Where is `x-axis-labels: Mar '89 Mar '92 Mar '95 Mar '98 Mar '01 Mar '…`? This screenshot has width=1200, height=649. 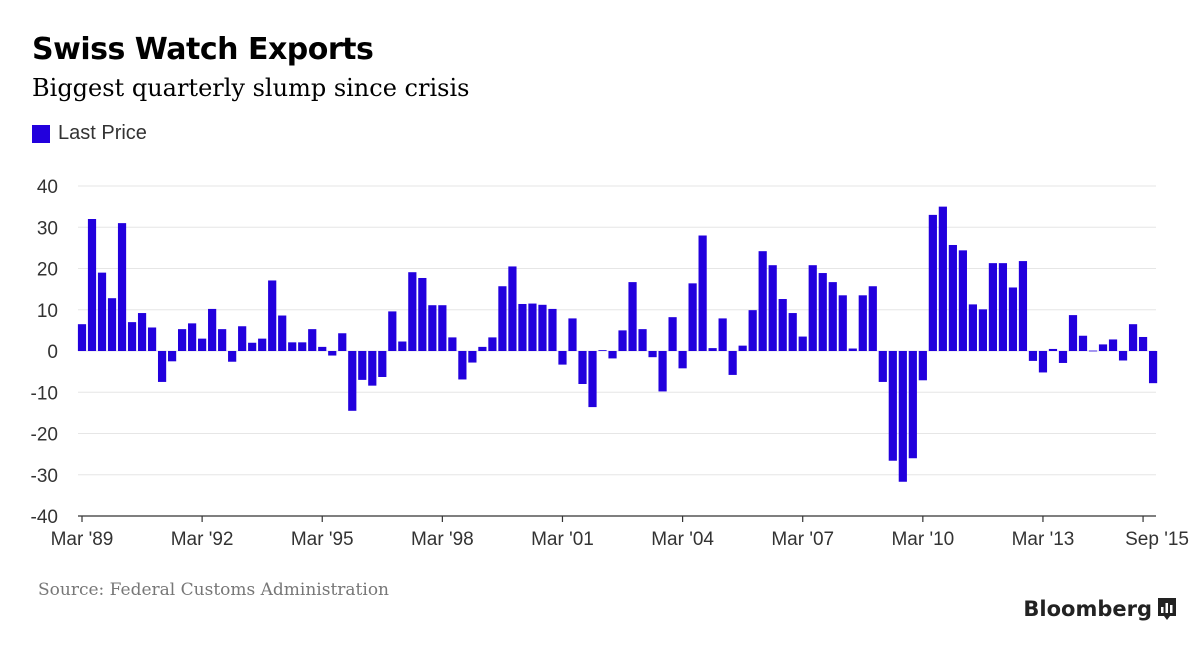 x-axis-labels: Mar '89 Mar '92 Mar '95 Mar '98 Mar '01 Mar '… is located at coordinates (620, 539).